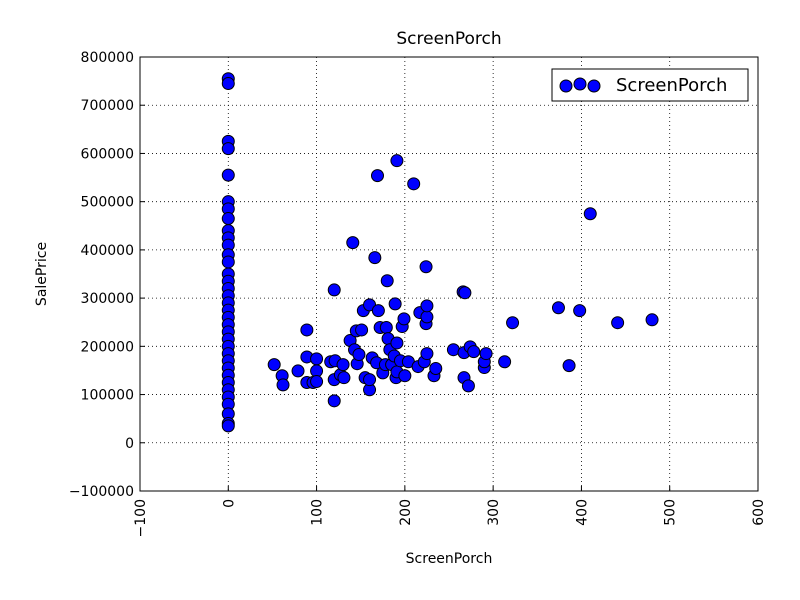 The image size is (800, 600). What do you see at coordinates (318, 512) in the screenshot?
I see `x-tick-label: 100` at bounding box center [318, 512].